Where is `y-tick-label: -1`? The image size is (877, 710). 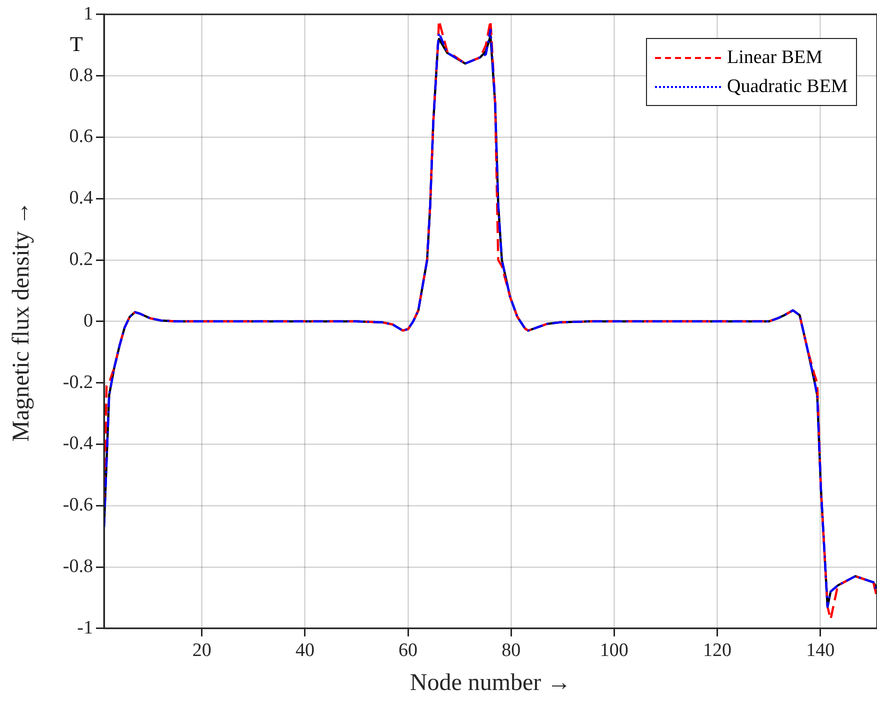 y-tick-label: -1 is located at coordinates (85, 627).